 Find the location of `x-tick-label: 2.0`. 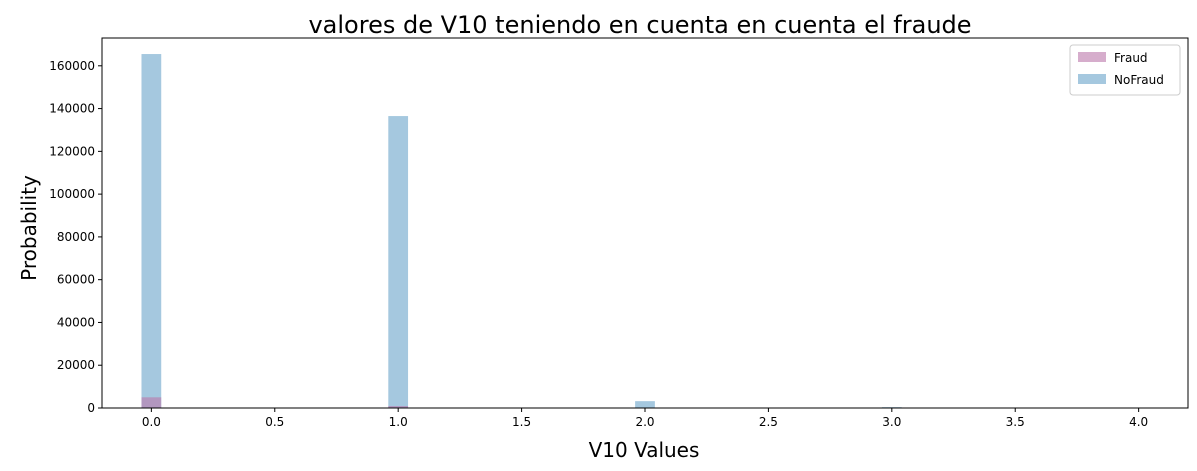

x-tick-label: 2.0 is located at coordinates (644, 422).